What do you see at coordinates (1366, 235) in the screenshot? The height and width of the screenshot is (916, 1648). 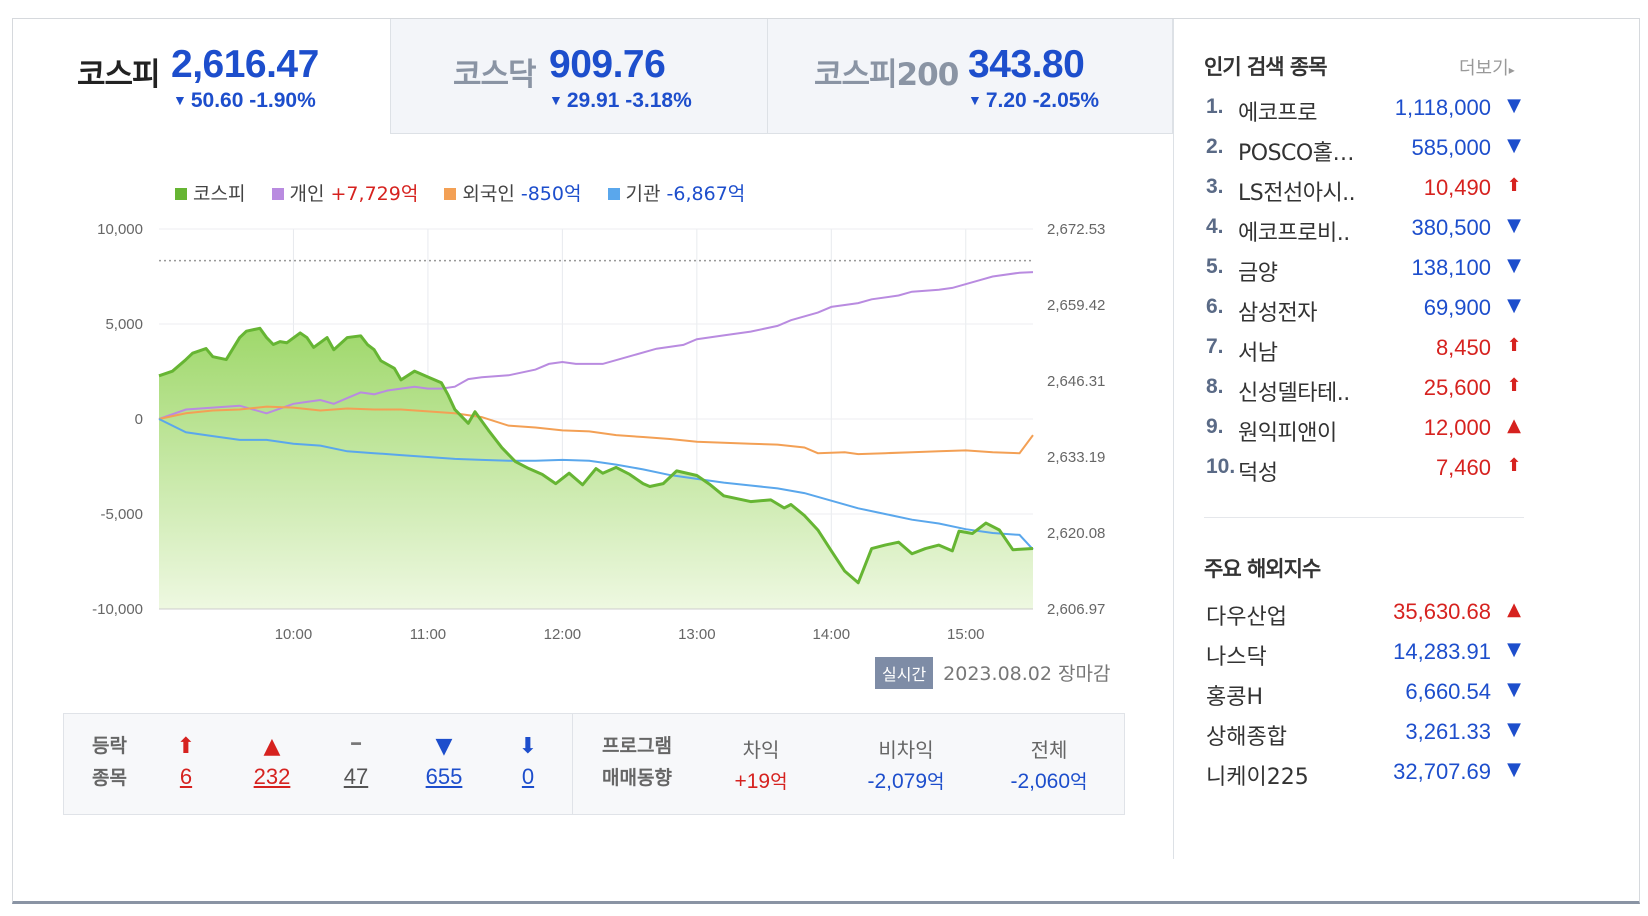 I see `popular-stock-row: 4. 에코프로비.. 380,500 ▼` at bounding box center [1366, 235].